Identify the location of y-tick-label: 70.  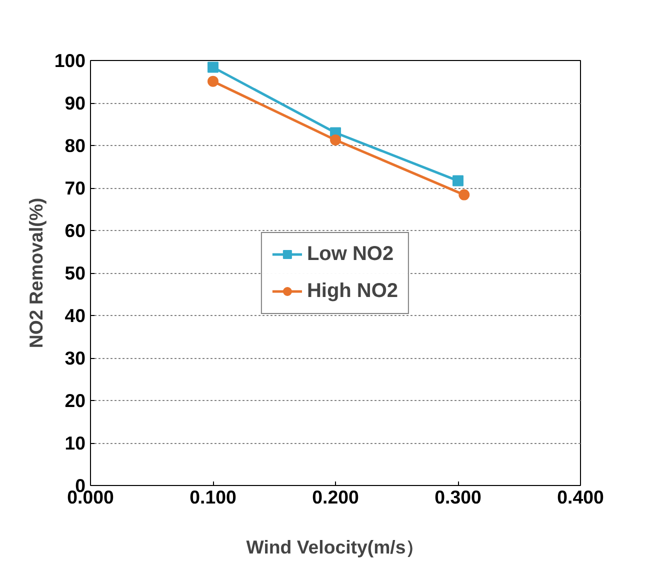
(75, 188).